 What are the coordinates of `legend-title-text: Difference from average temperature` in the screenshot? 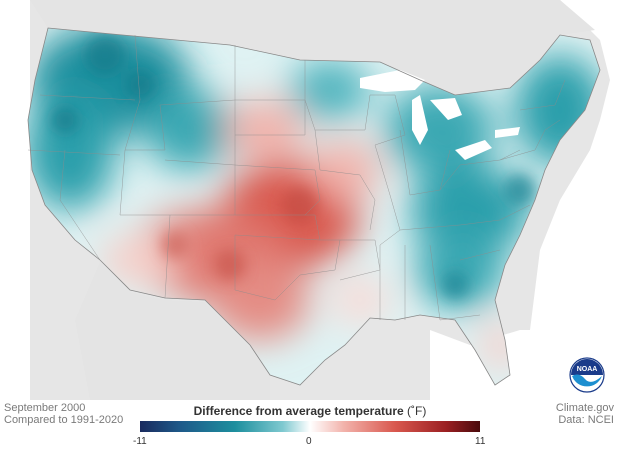 It's located at (298, 411).